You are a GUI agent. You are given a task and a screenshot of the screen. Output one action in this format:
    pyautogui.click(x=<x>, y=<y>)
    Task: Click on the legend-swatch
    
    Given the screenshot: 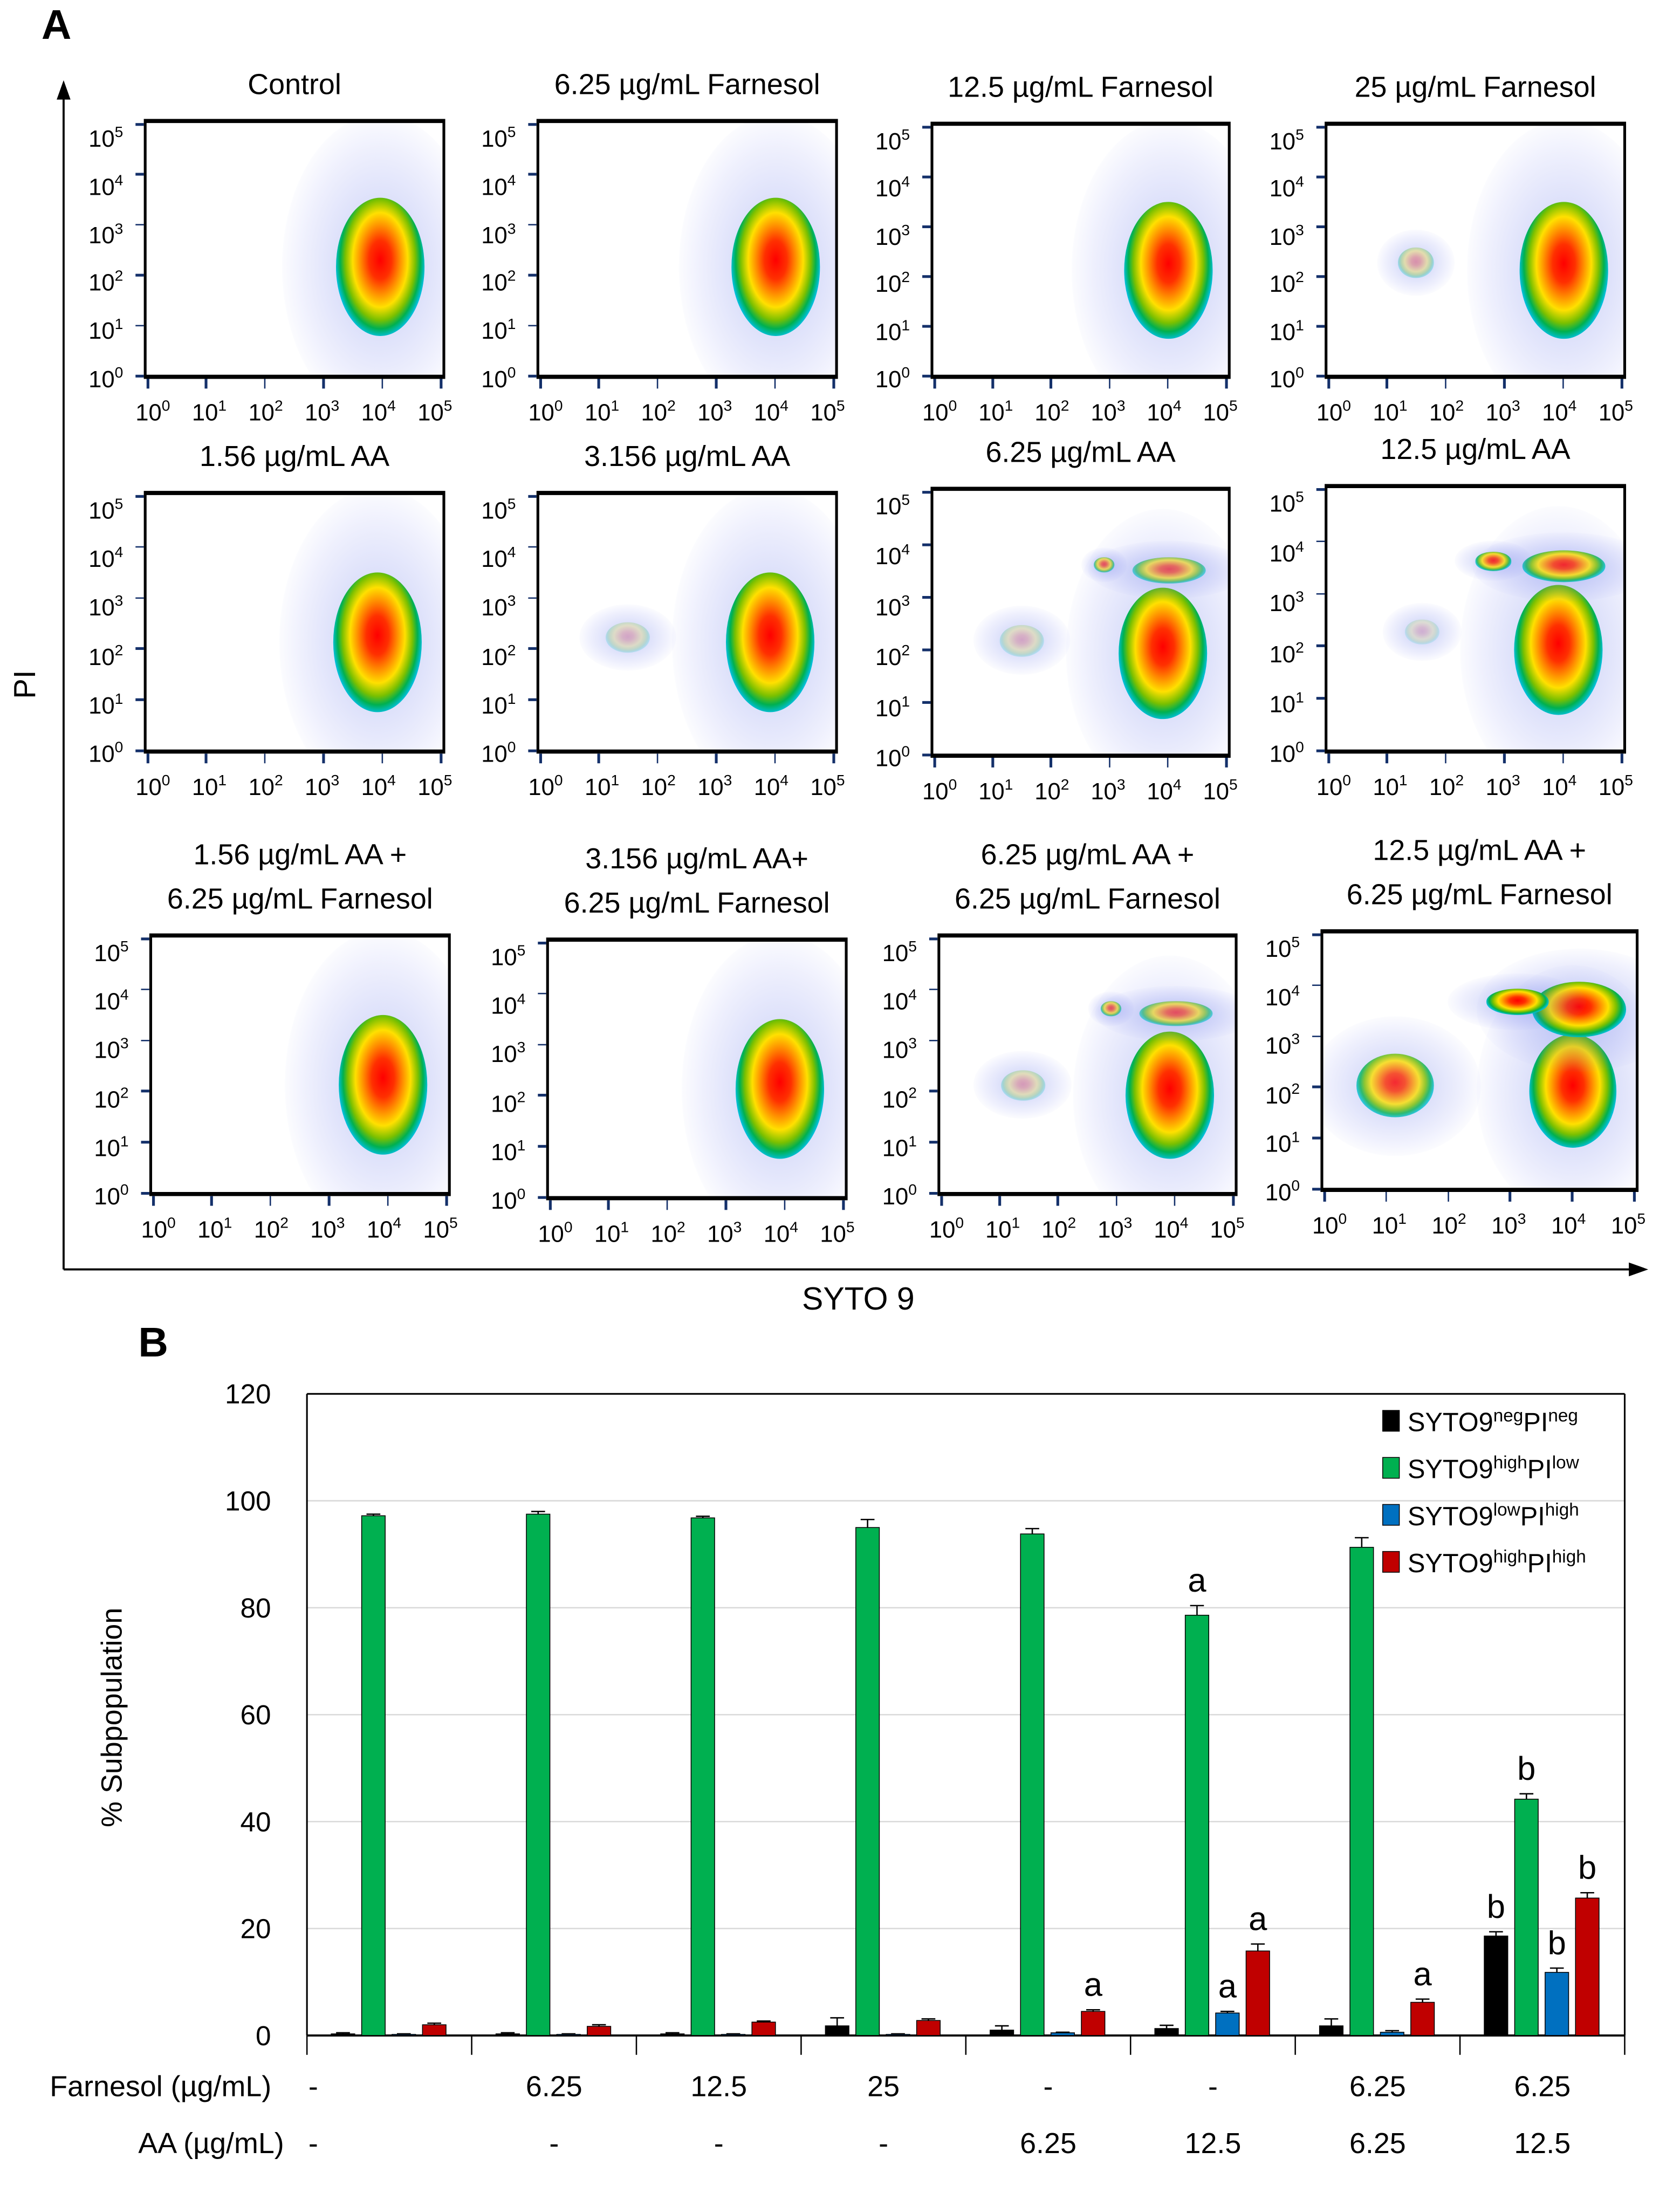 What is the action you would take?
    pyautogui.click(x=1391, y=1562)
    